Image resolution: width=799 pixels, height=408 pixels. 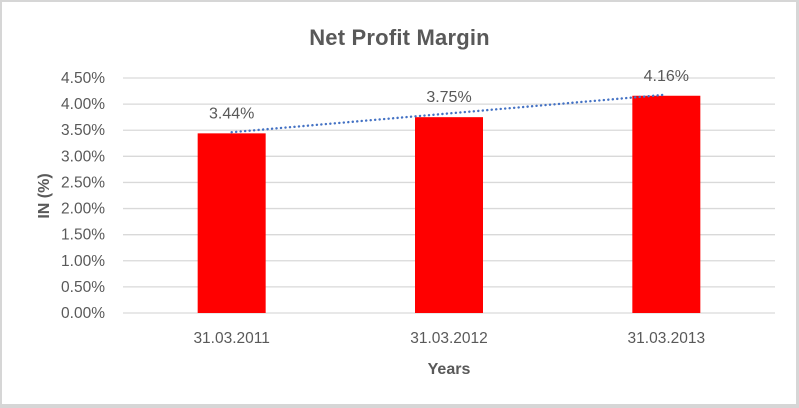 What do you see at coordinates (83, 156) in the screenshot?
I see `y-tick-label: 3.00%` at bounding box center [83, 156].